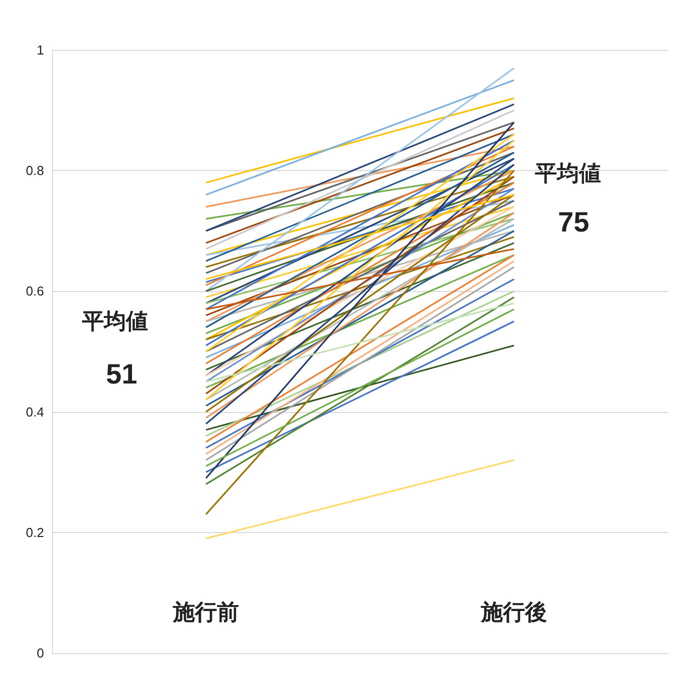  I want to click on y-tick-label: 0.6, so click(35, 291).